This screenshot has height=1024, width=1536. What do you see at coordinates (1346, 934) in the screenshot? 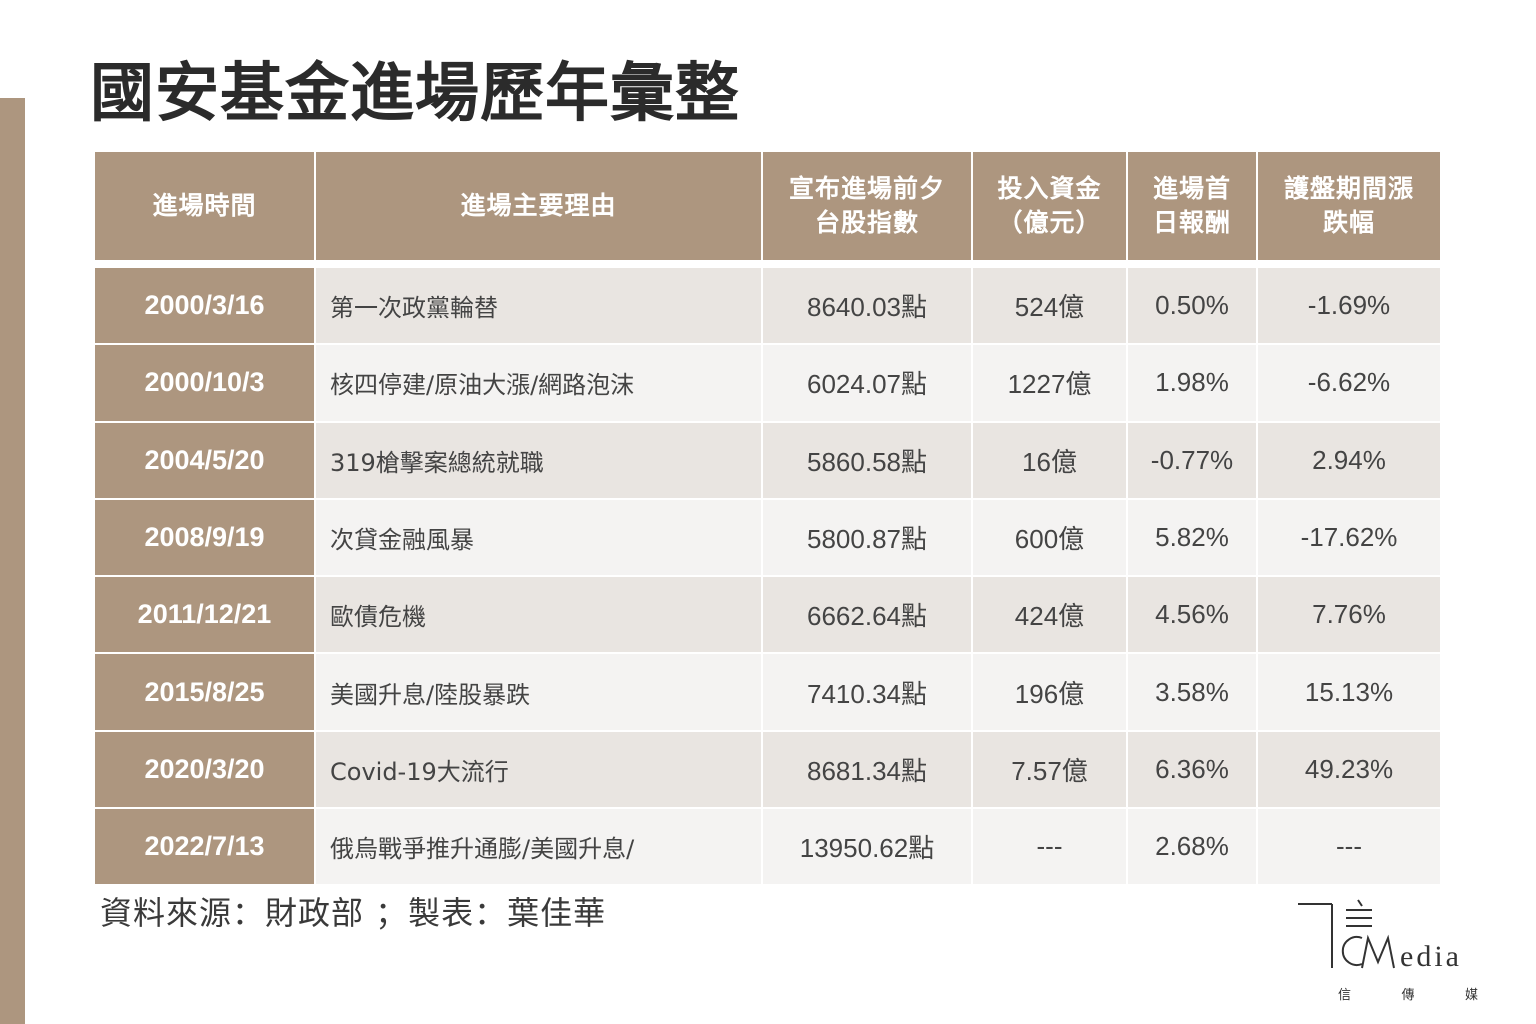
I see `media-logo-icon` at bounding box center [1346, 934].